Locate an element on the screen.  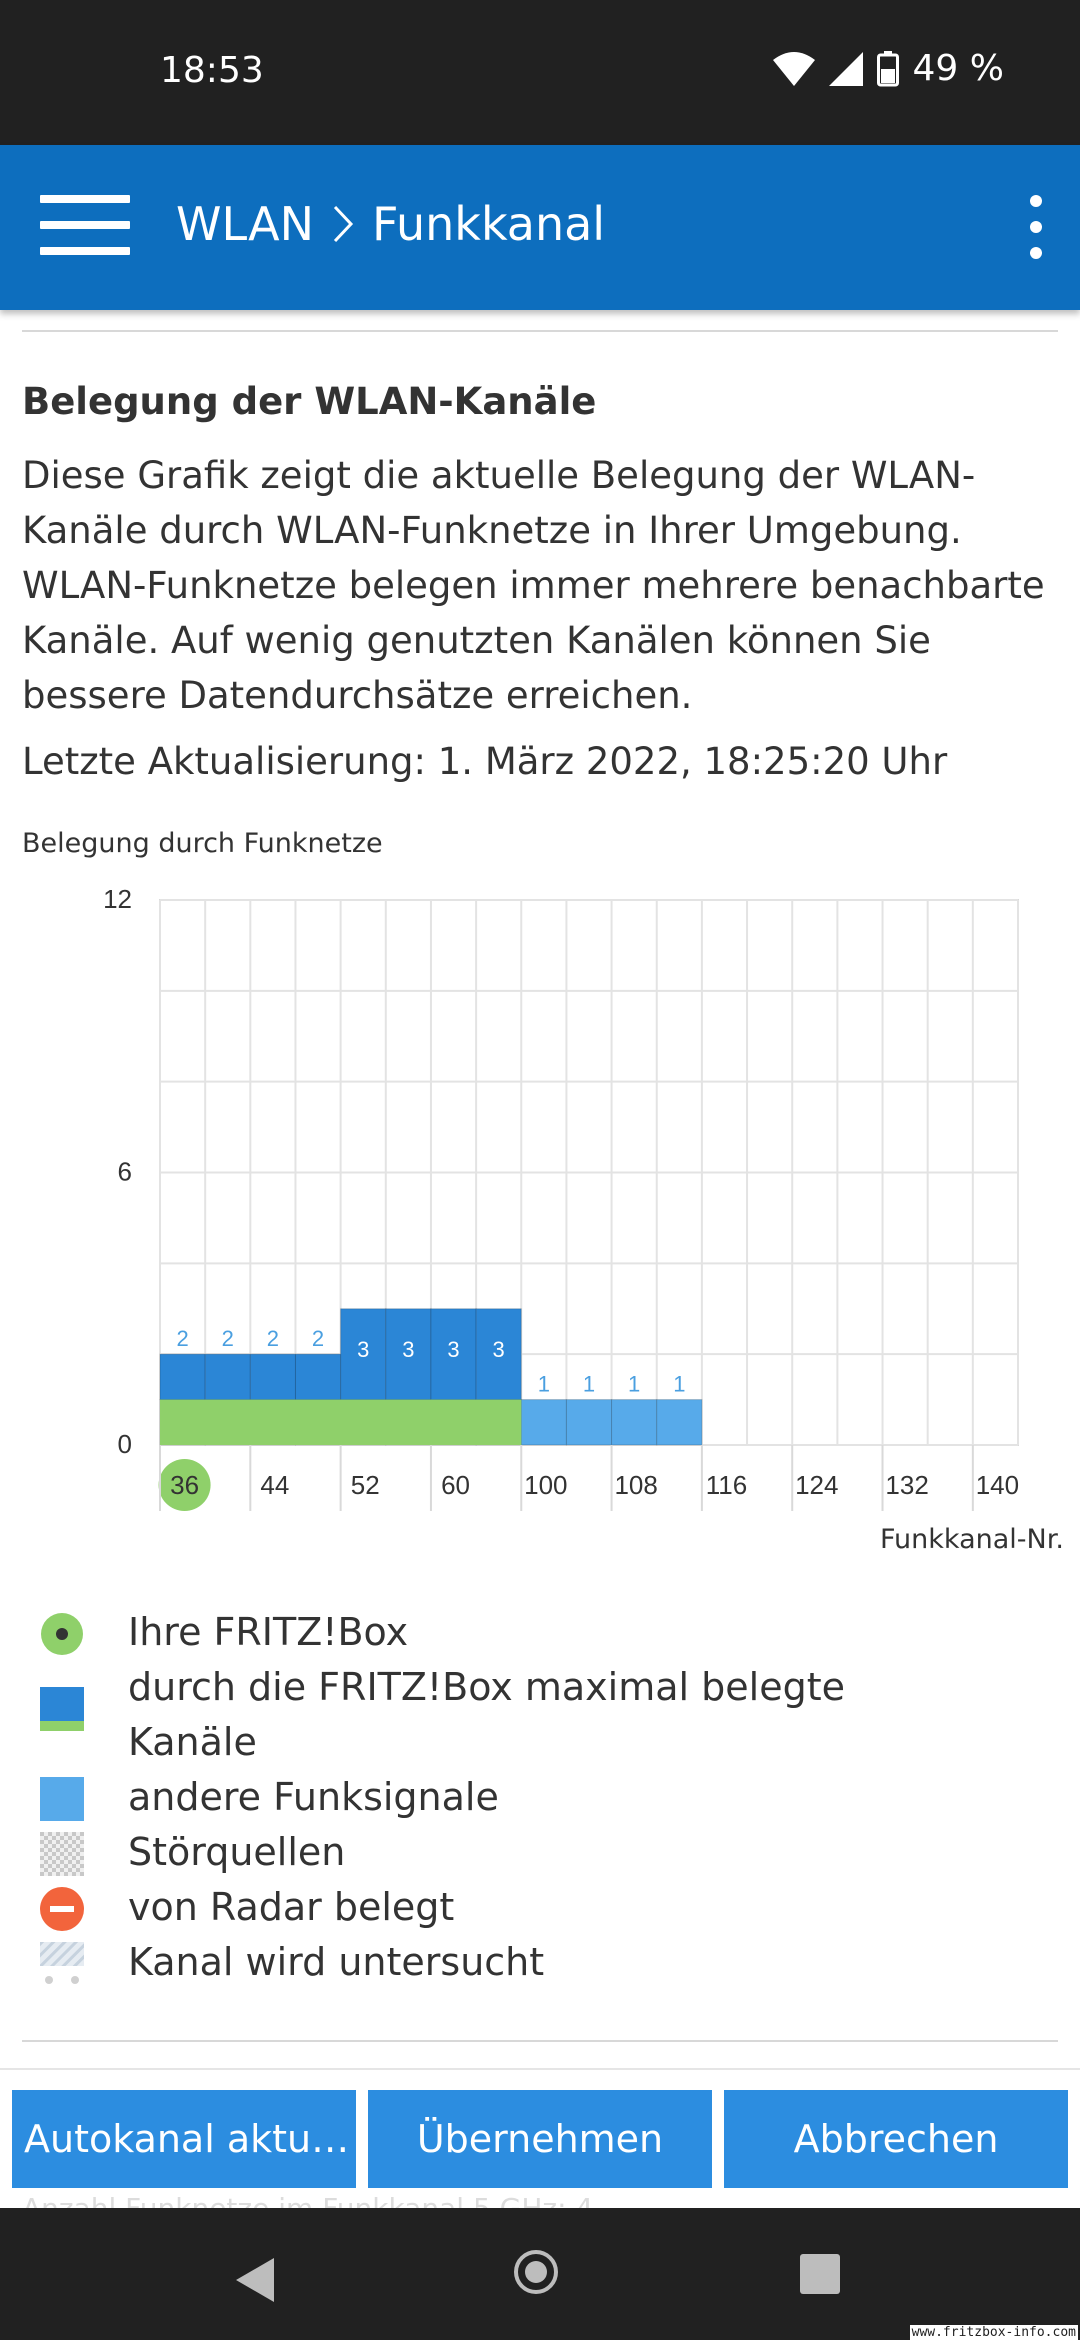
legend-label: Kanal wird untersucht is located at coordinates (336, 1962).